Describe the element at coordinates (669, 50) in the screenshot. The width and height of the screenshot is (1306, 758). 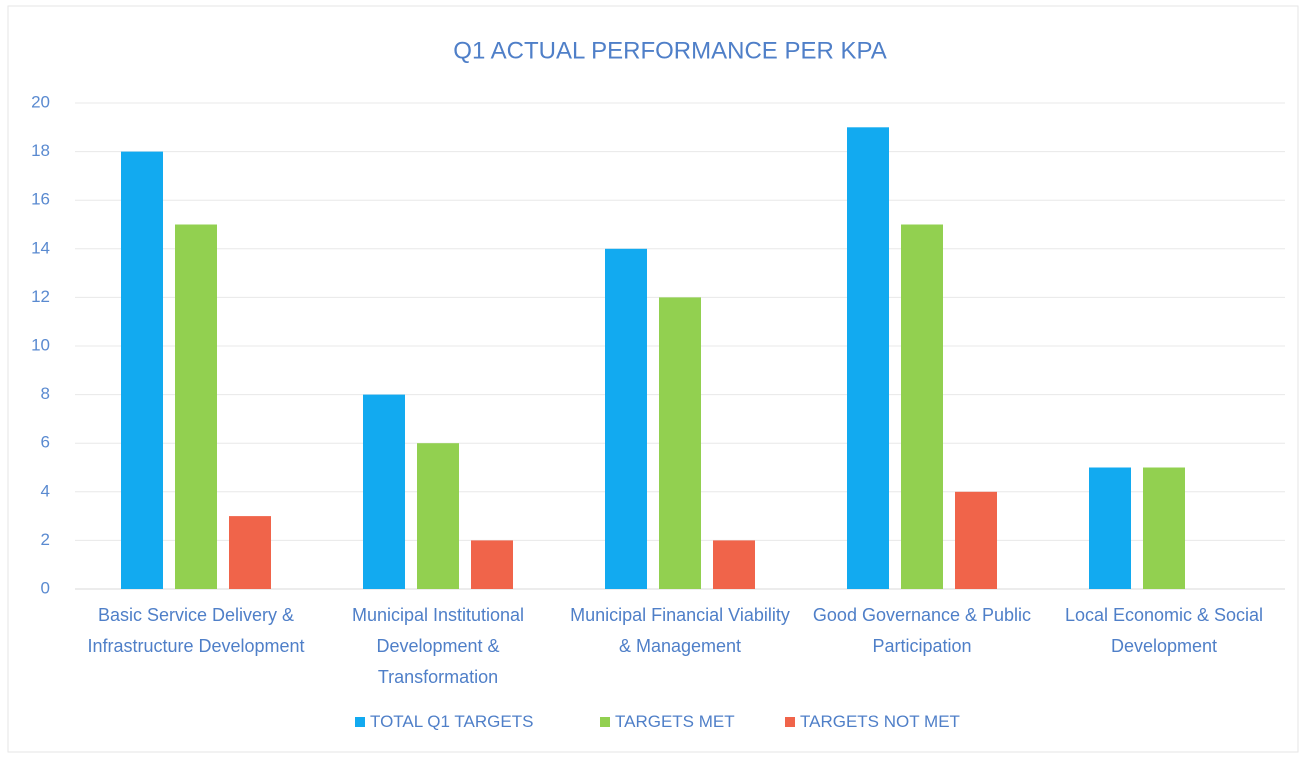
I see `chart-title: Q1 ACTUAL PERFORMANCE PER KPA` at that location.